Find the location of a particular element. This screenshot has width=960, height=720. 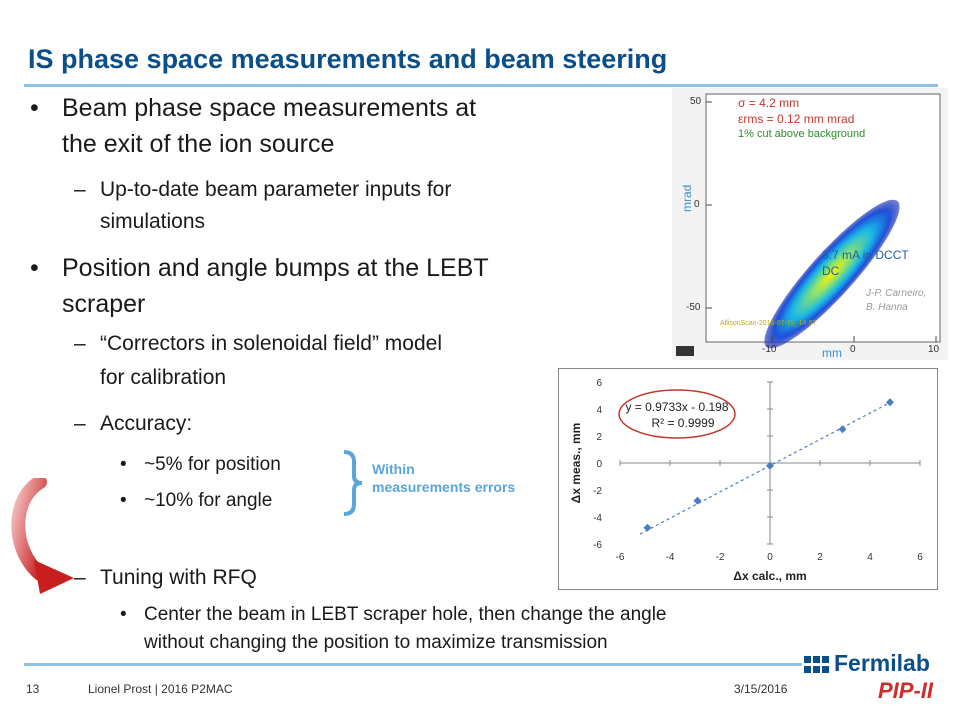

chart-xlabel: Δx calc., mm is located at coordinates (769, 576).